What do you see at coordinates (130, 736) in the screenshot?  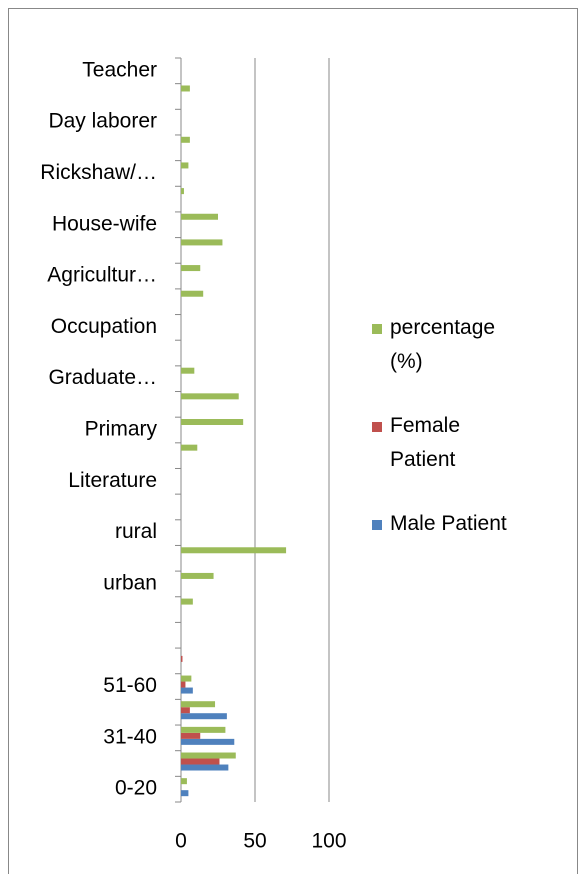 I see `y-tick-label: 31-40` at bounding box center [130, 736].